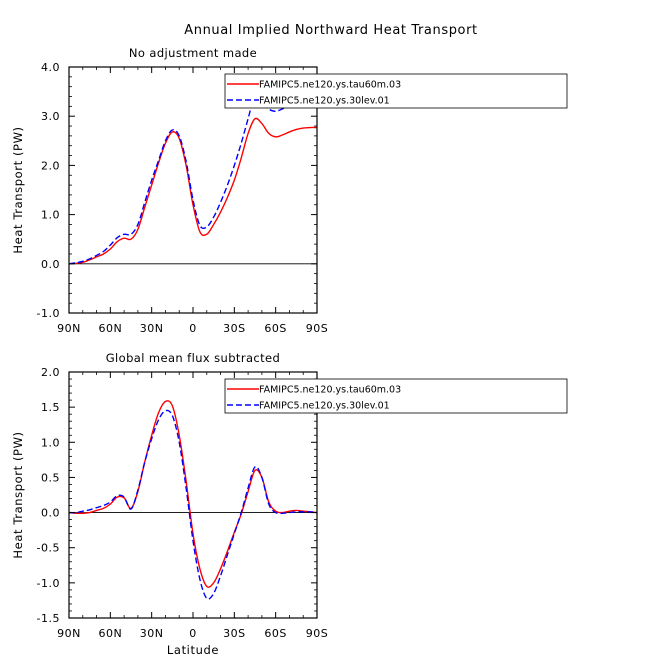  I want to click on bottom-x-axis-label: Latitude, so click(193, 650).